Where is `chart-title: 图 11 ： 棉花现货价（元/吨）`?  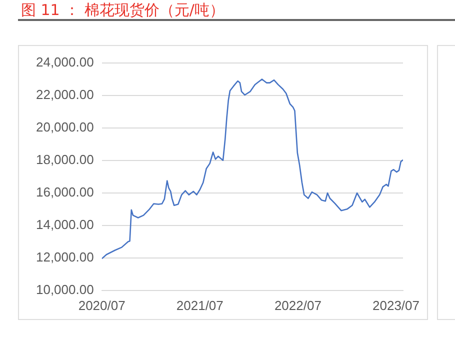 chart-title: 图 11 ： 棉花现货价（元/吨） is located at coordinates (122, 10).